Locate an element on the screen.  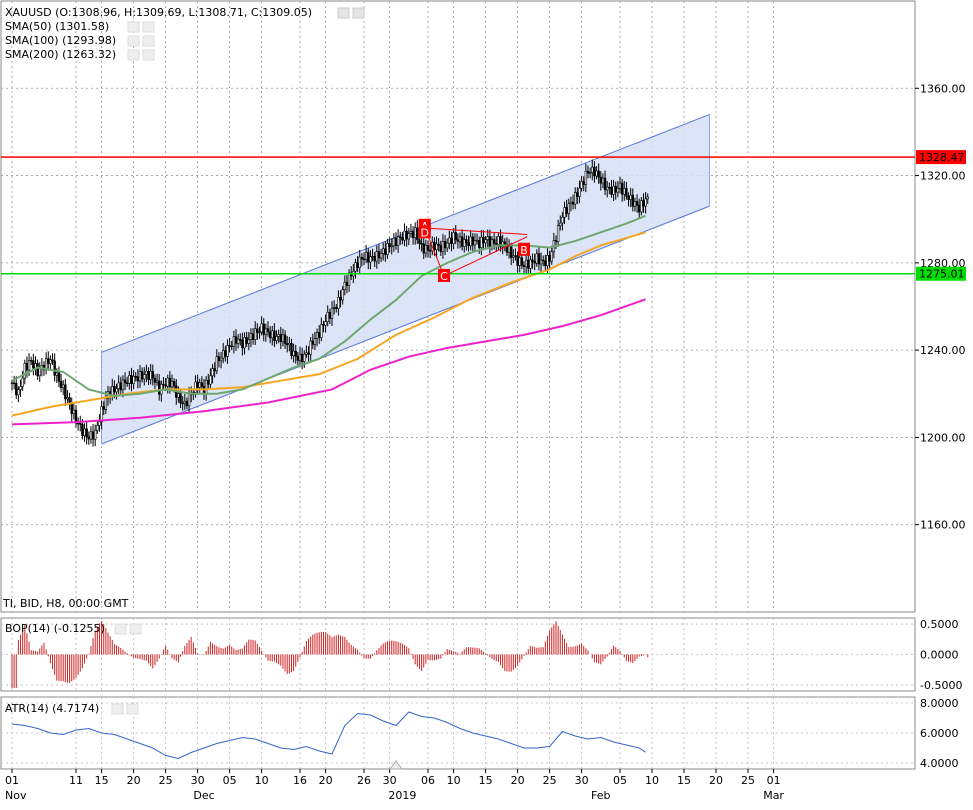
time-month-label: 2019 is located at coordinates (402, 795).